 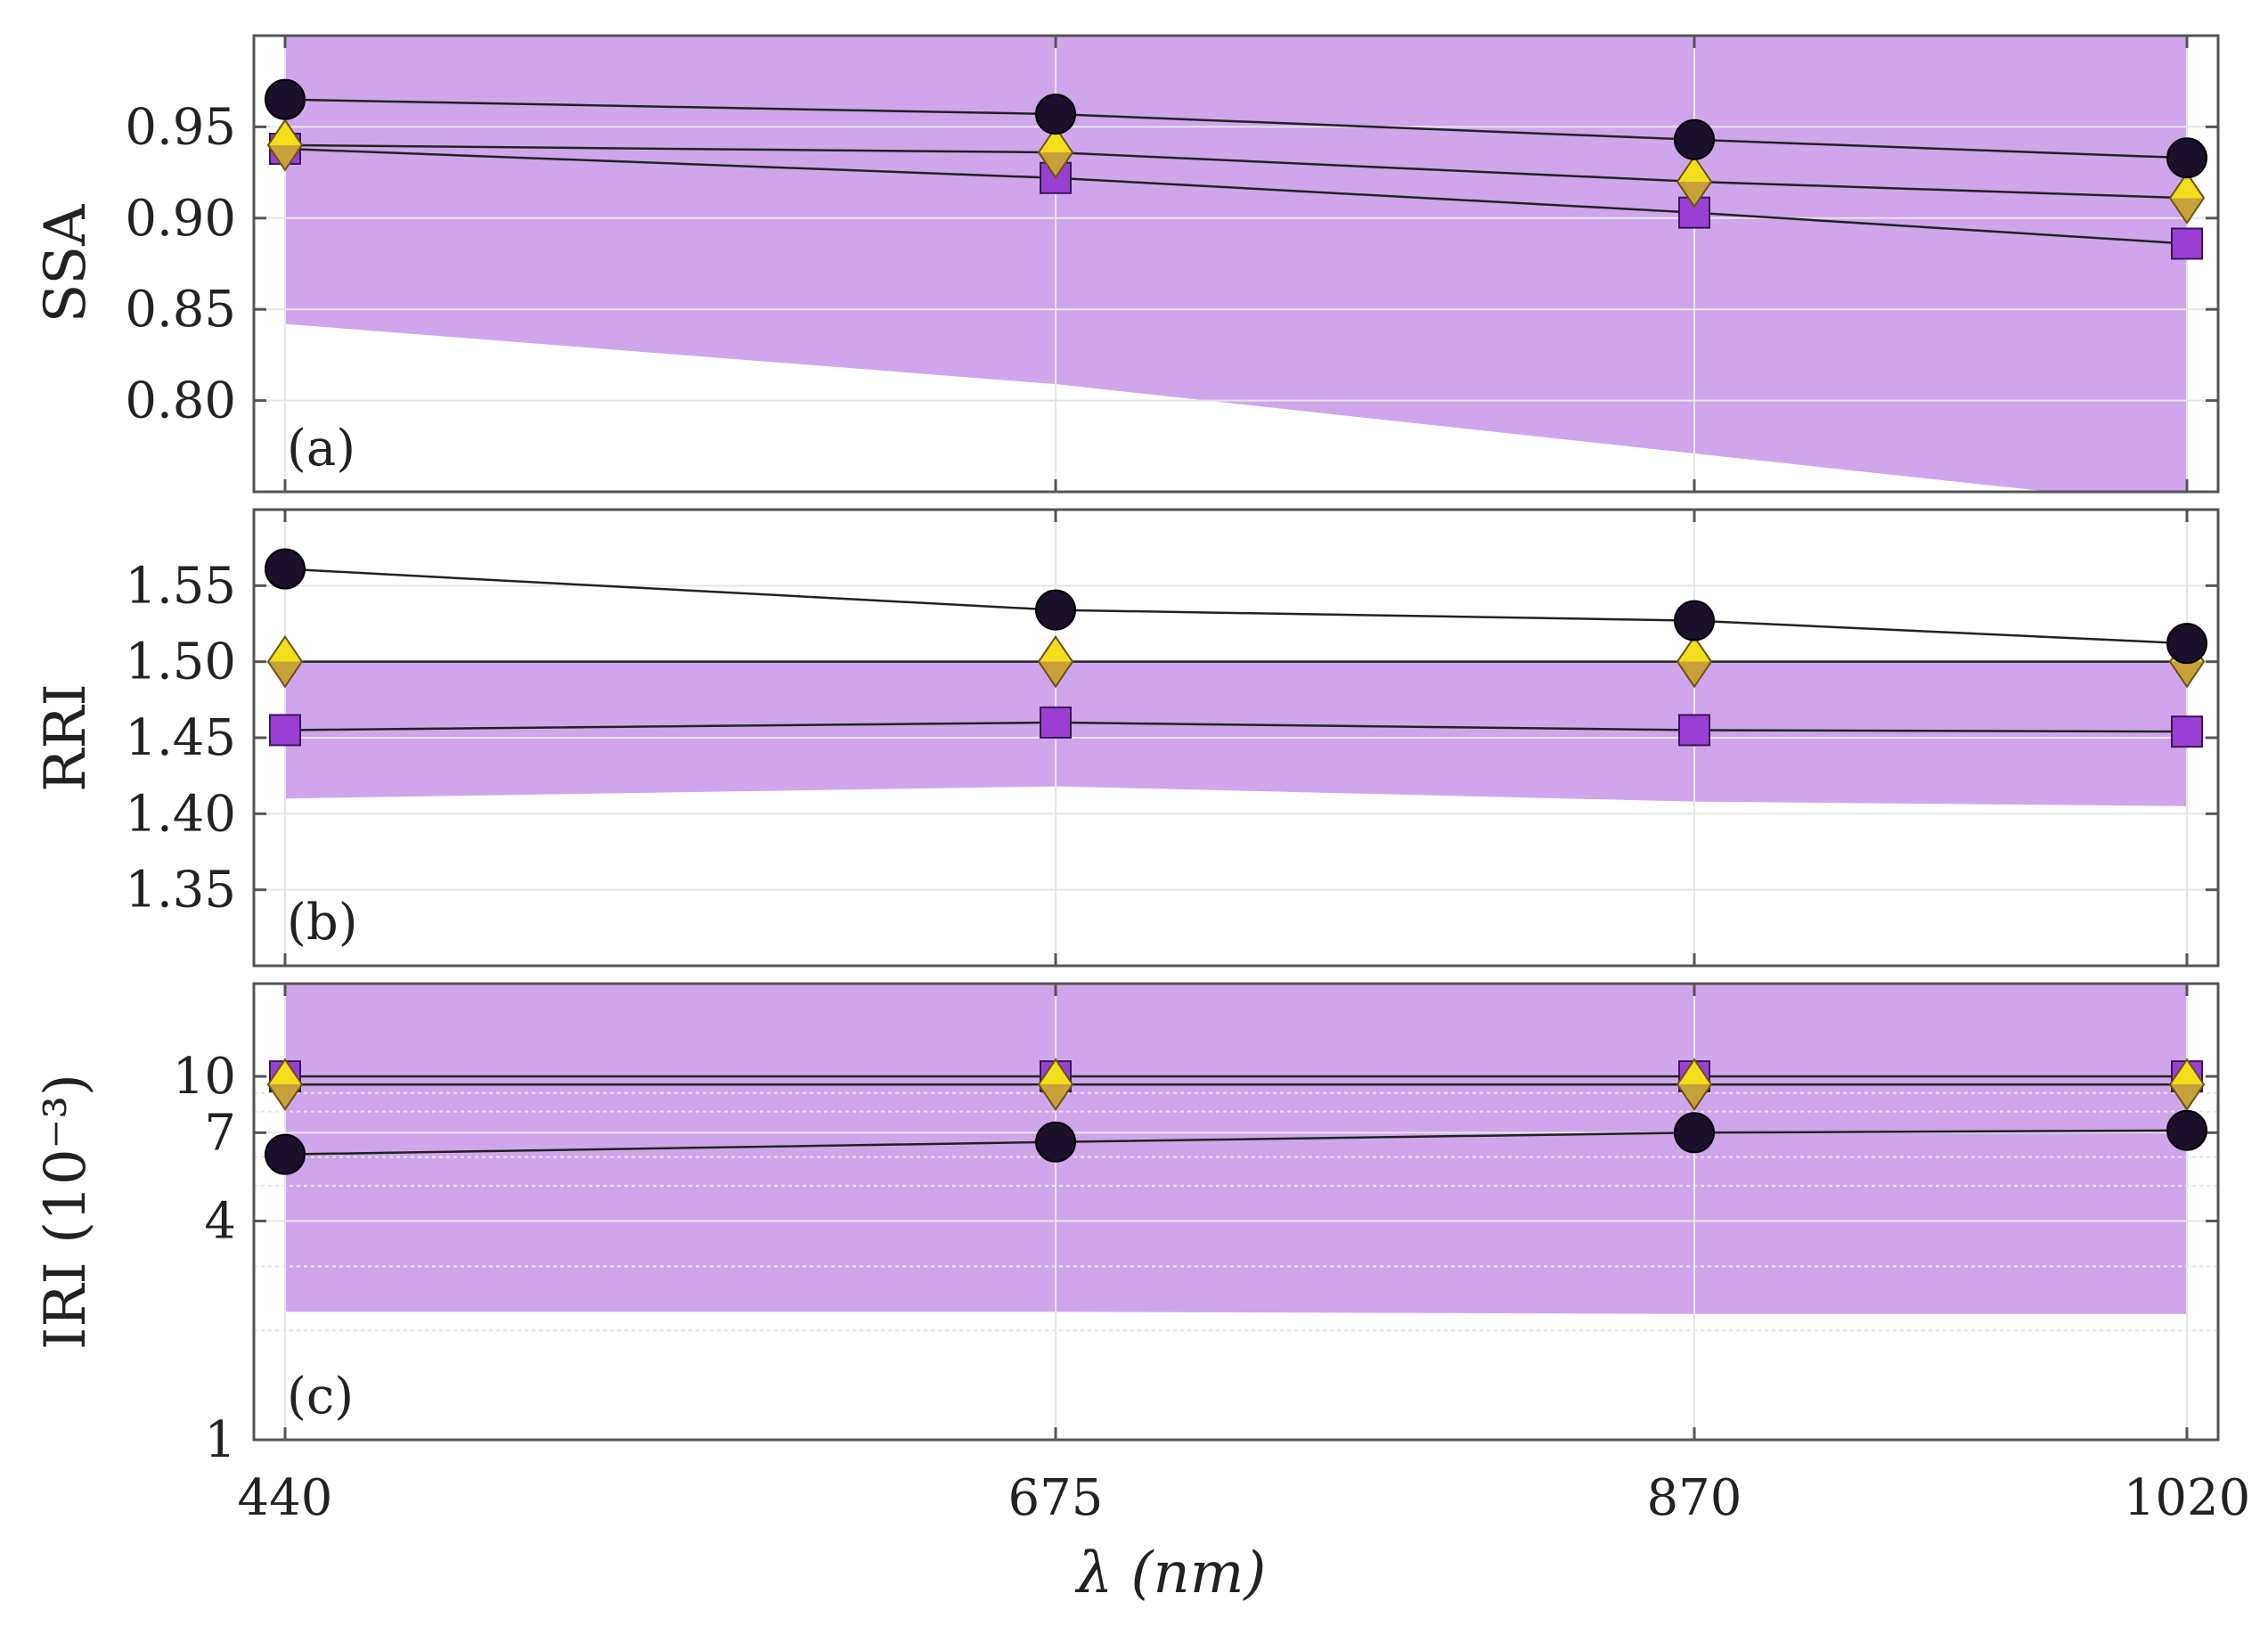 I want to click on y-tick-label-ssa: 0.85, so click(x=180, y=310).